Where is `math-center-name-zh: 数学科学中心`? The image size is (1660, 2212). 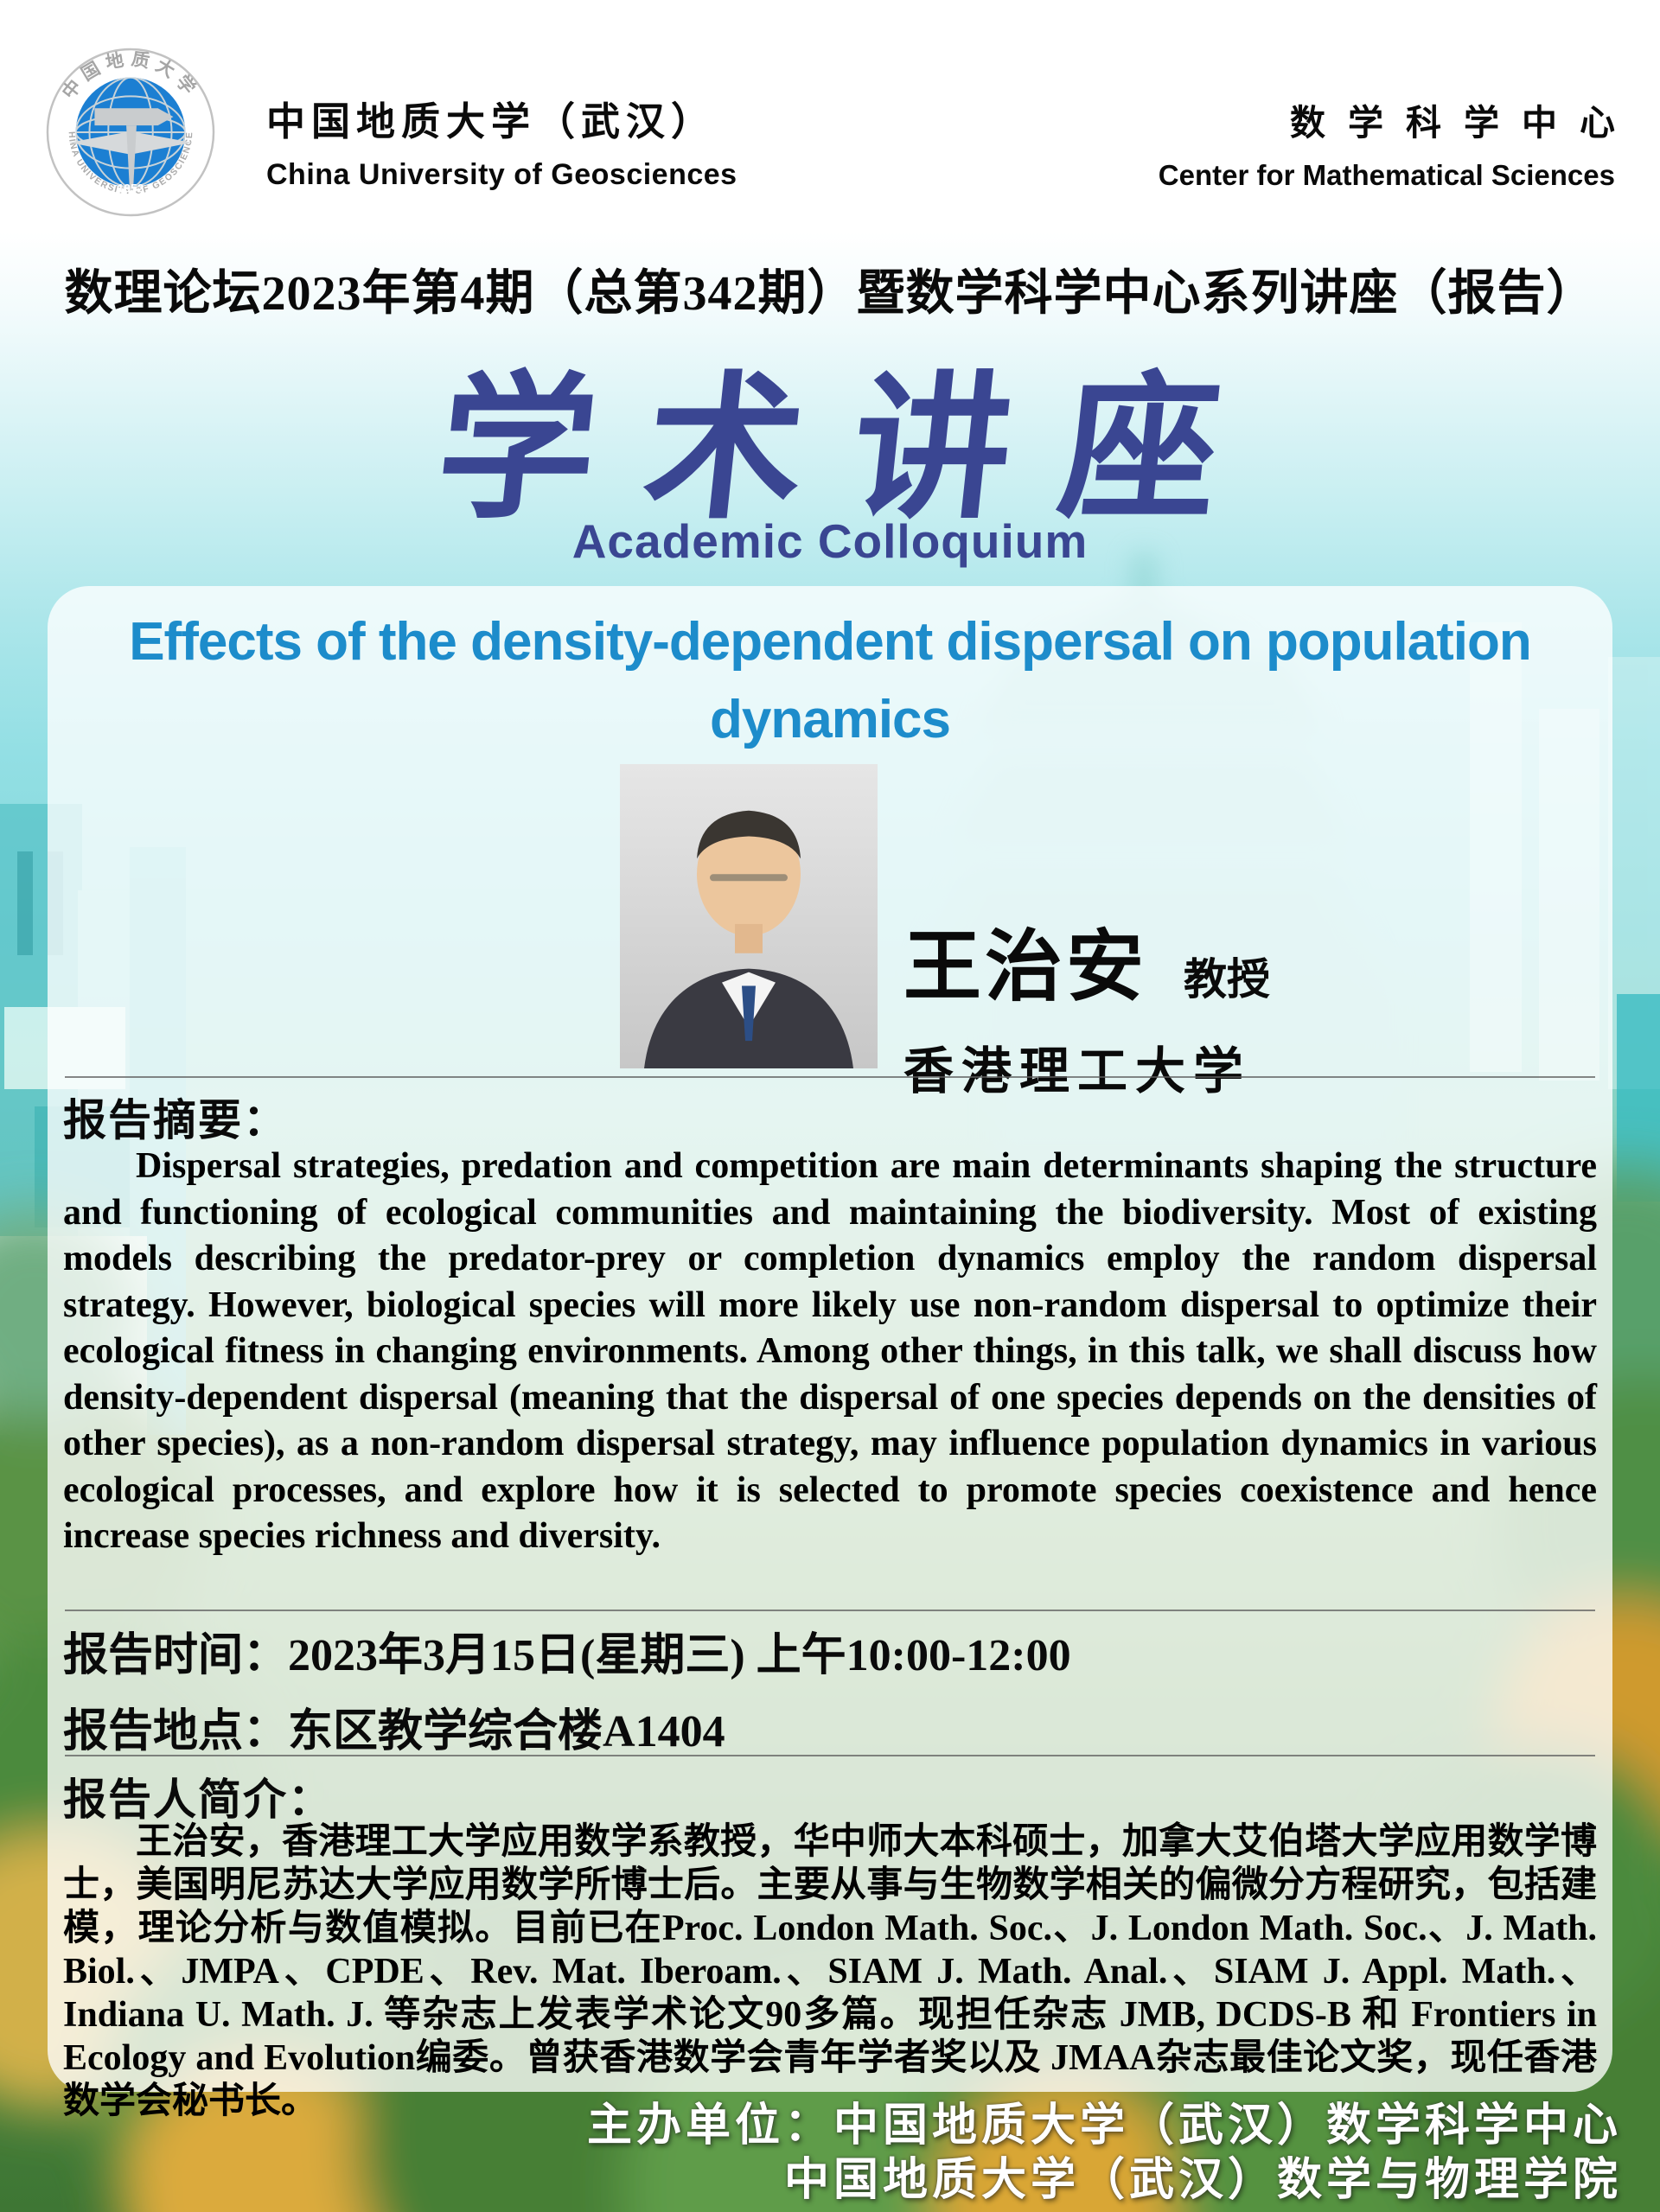
math-center-name-zh: 数学科学中心 is located at coordinates (1464, 123).